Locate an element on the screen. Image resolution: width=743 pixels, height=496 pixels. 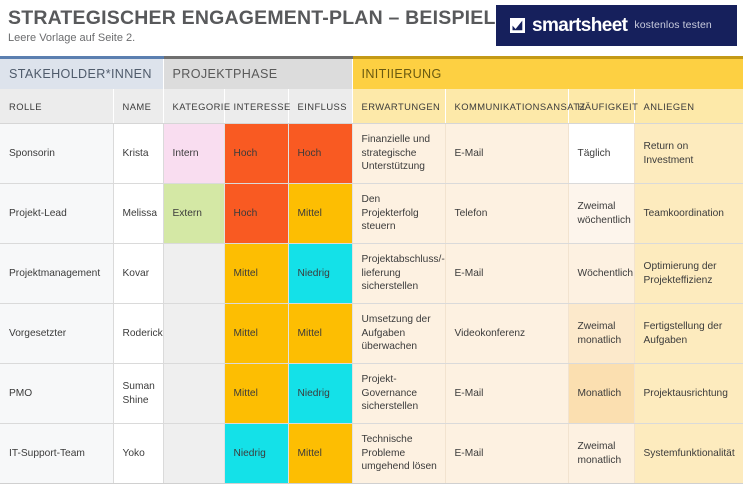
group-header-row: STAKEHOLDER*INNEN PROJEKTPHASE INITIIERUNG is located at coordinates (371, 72).